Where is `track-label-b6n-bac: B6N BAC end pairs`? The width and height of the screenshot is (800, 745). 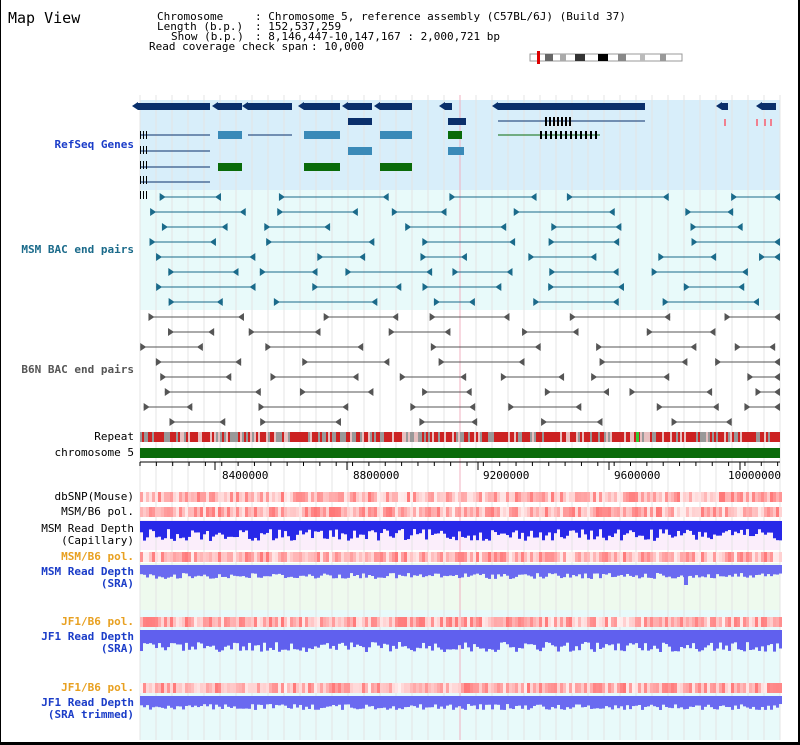 track-label-b6n-bac: B6N BAC end pairs is located at coordinates (77, 369).